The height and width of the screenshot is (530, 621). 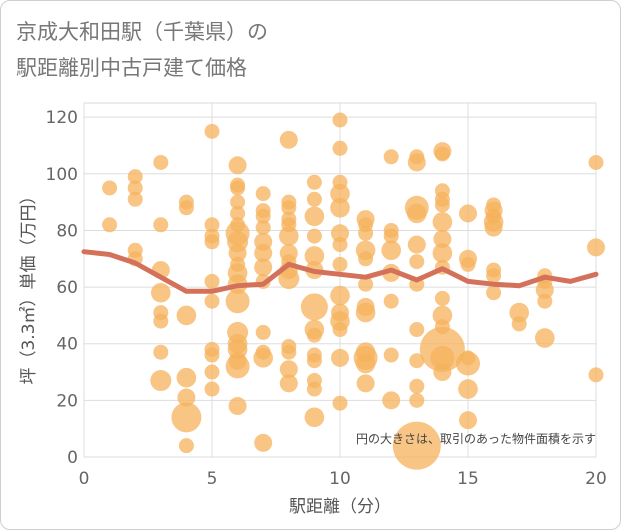 I want to click on y-tick-label: 60, so click(x=67, y=288).